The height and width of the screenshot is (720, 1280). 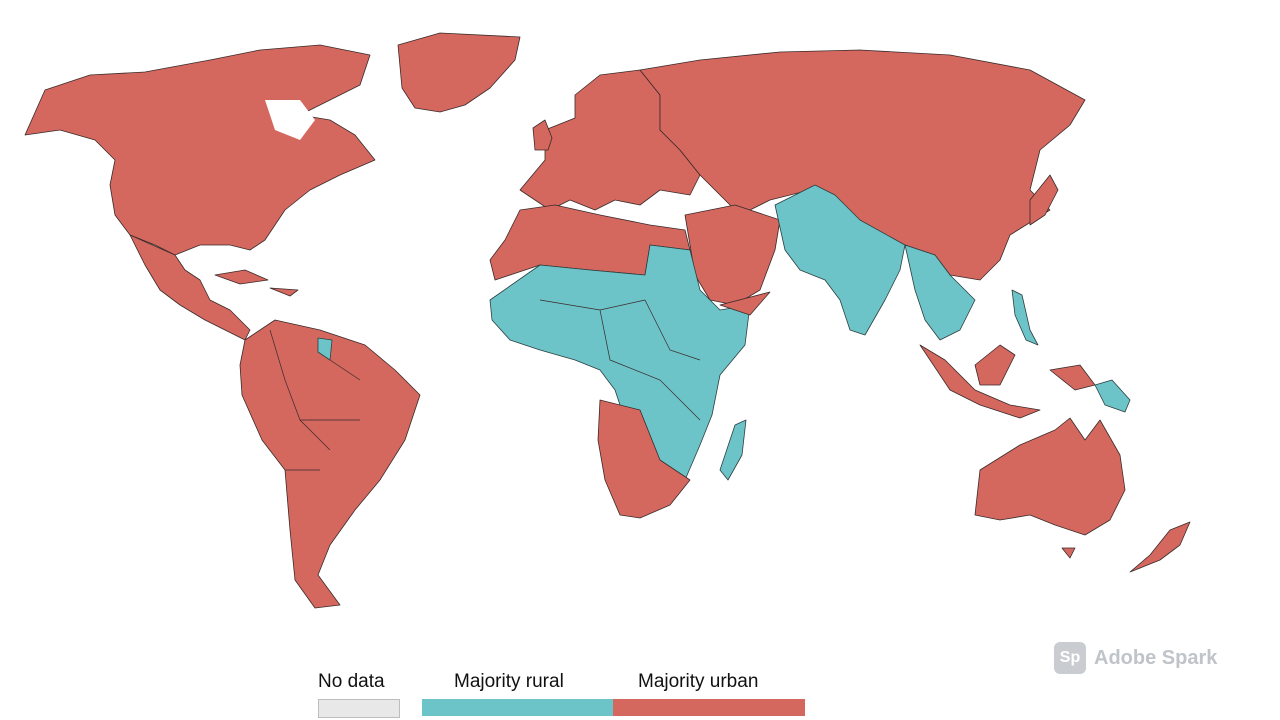 I want to click on borders-south-america, so click(x=315, y=400).